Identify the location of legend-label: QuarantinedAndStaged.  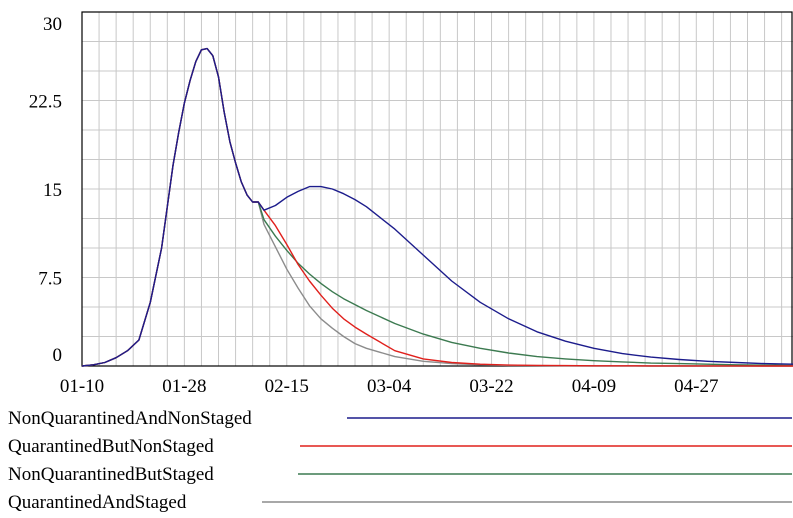
(97, 502).